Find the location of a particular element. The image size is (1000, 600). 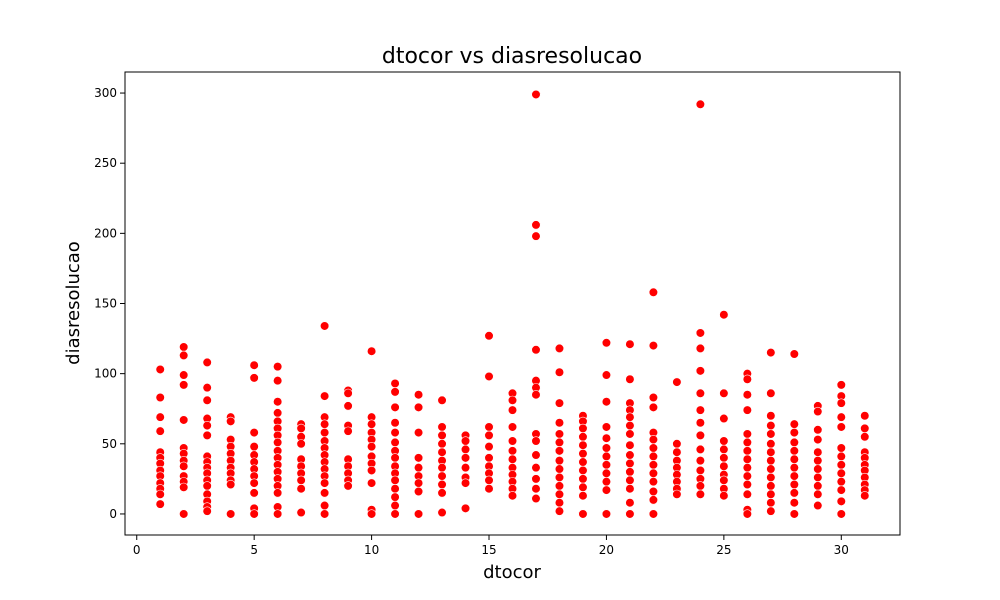

y-tick-label: 100 is located at coordinates (105, 374).